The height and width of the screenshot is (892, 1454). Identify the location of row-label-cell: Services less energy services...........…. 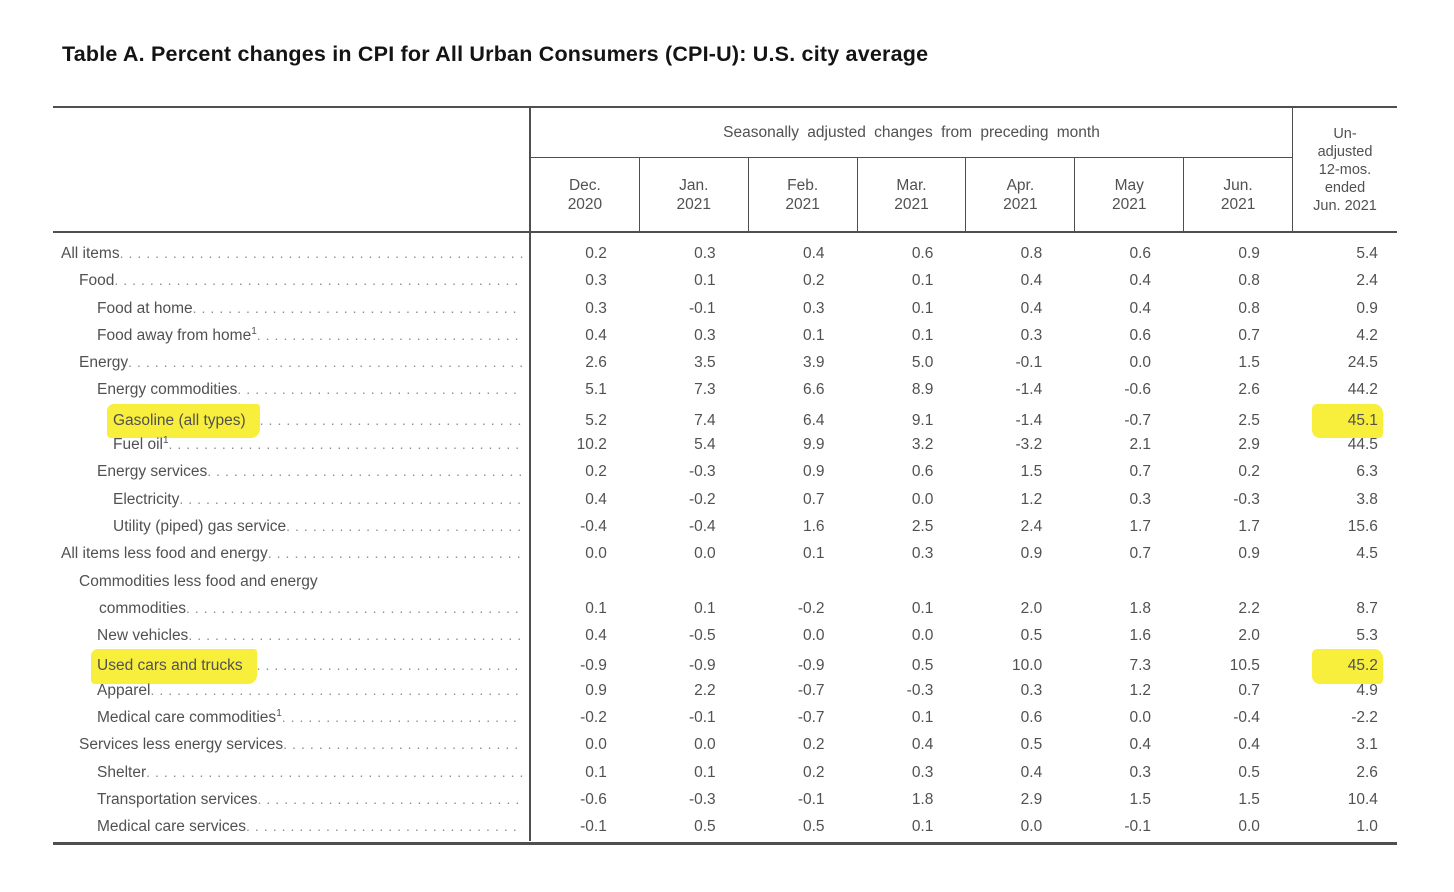
(292, 744).